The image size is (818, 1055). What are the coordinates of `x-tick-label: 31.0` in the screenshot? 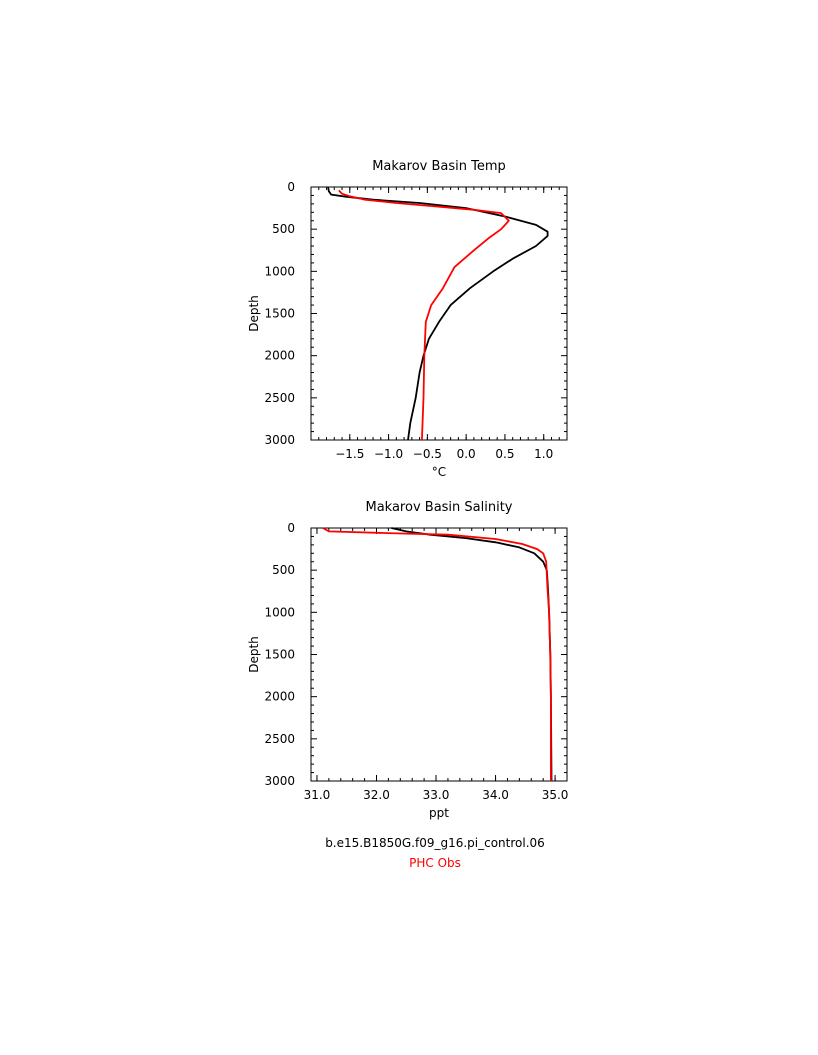 It's located at (317, 795).